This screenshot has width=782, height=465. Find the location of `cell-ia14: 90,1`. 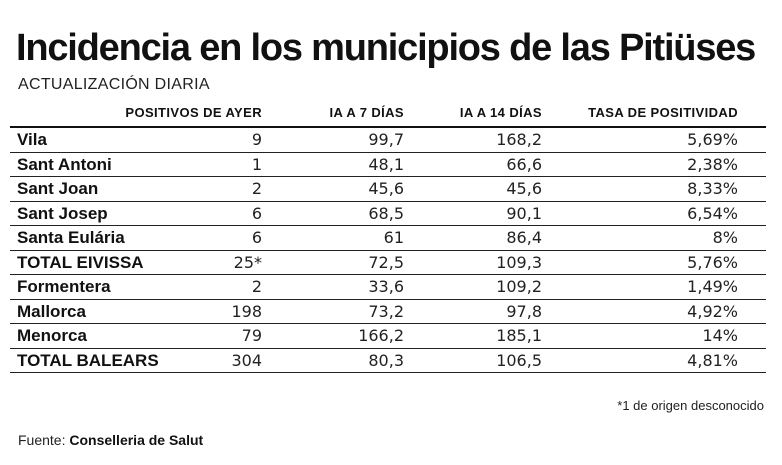

cell-ia14: 90,1 is located at coordinates (524, 213).